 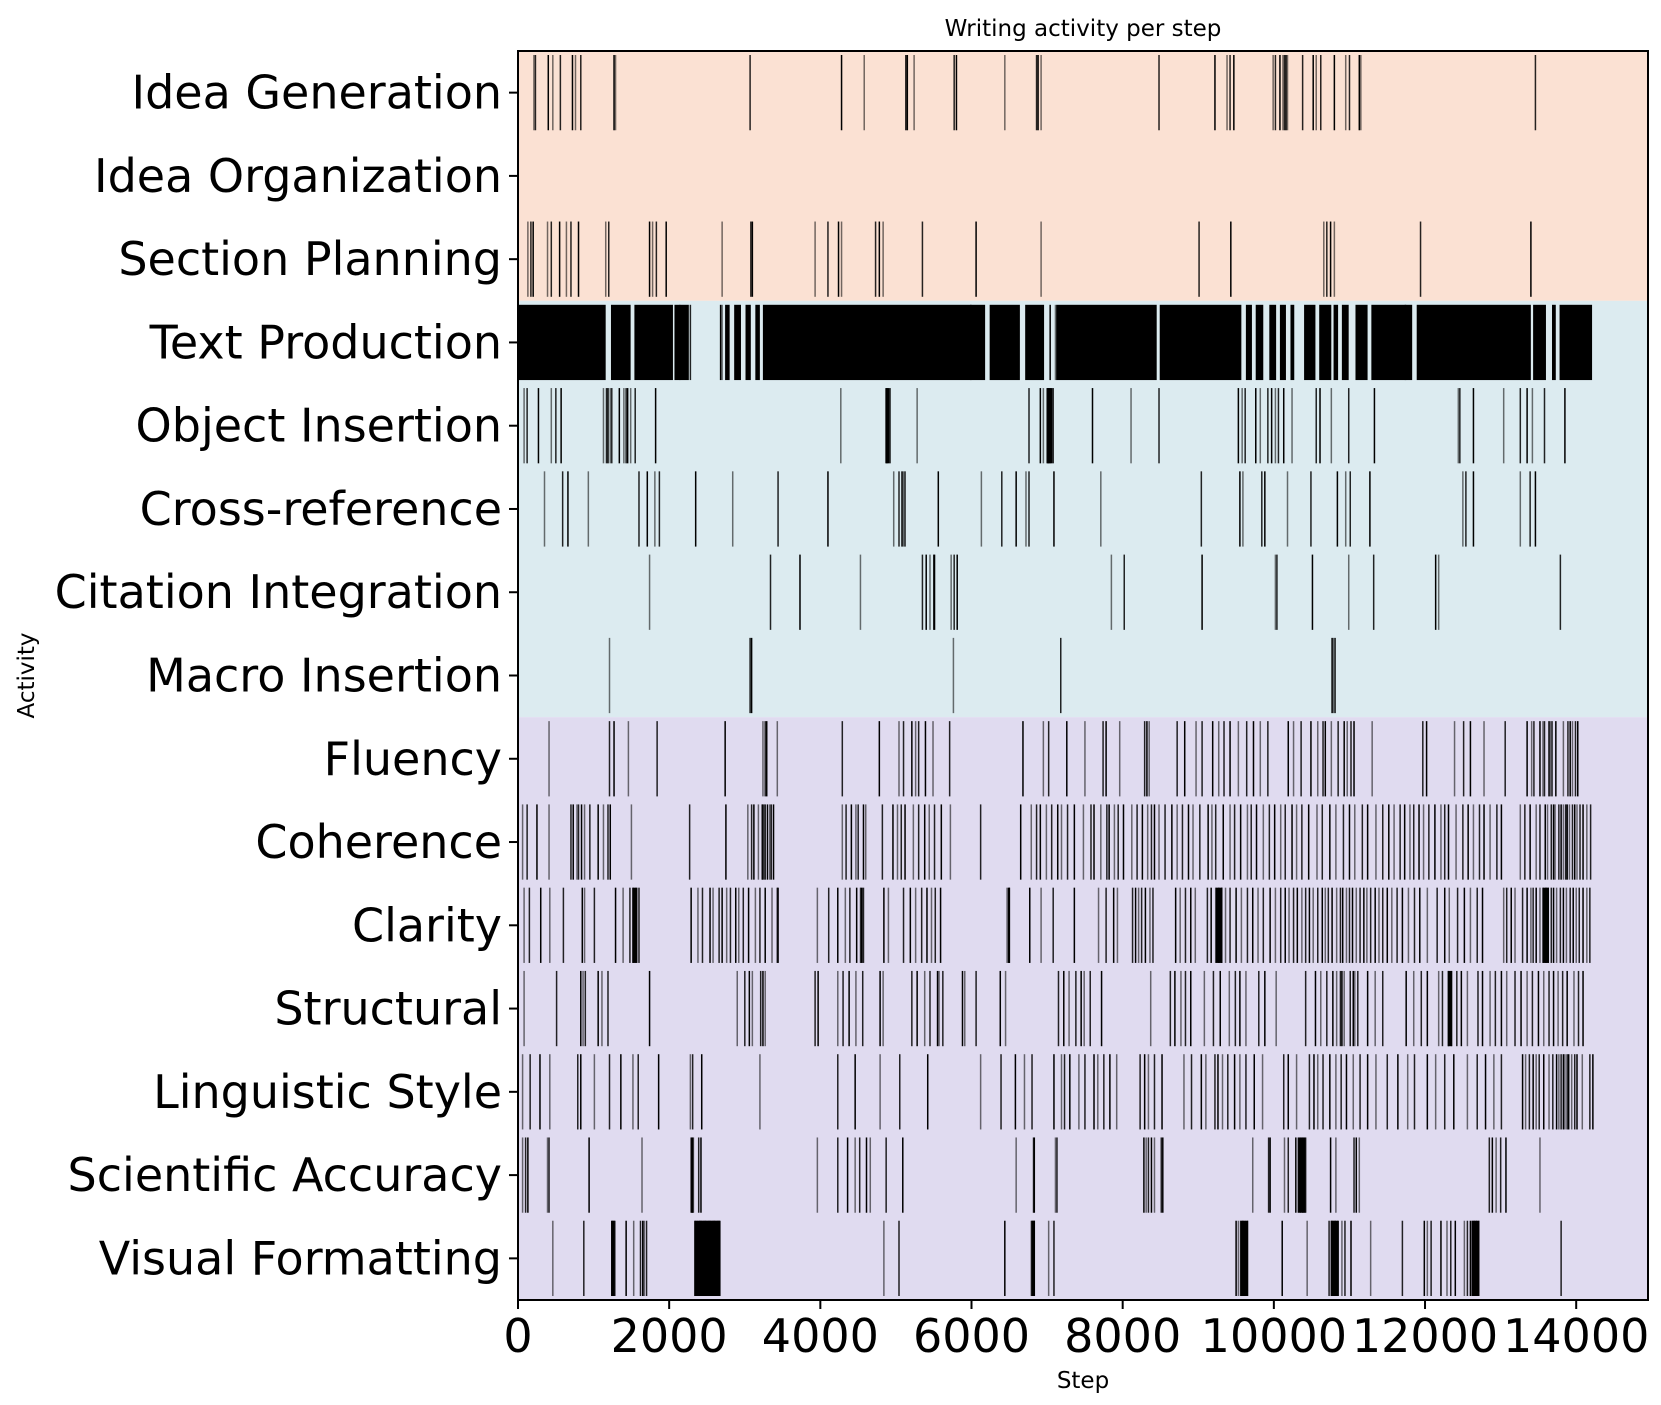 I want to click on event-span, so click(x=1292, y=342).